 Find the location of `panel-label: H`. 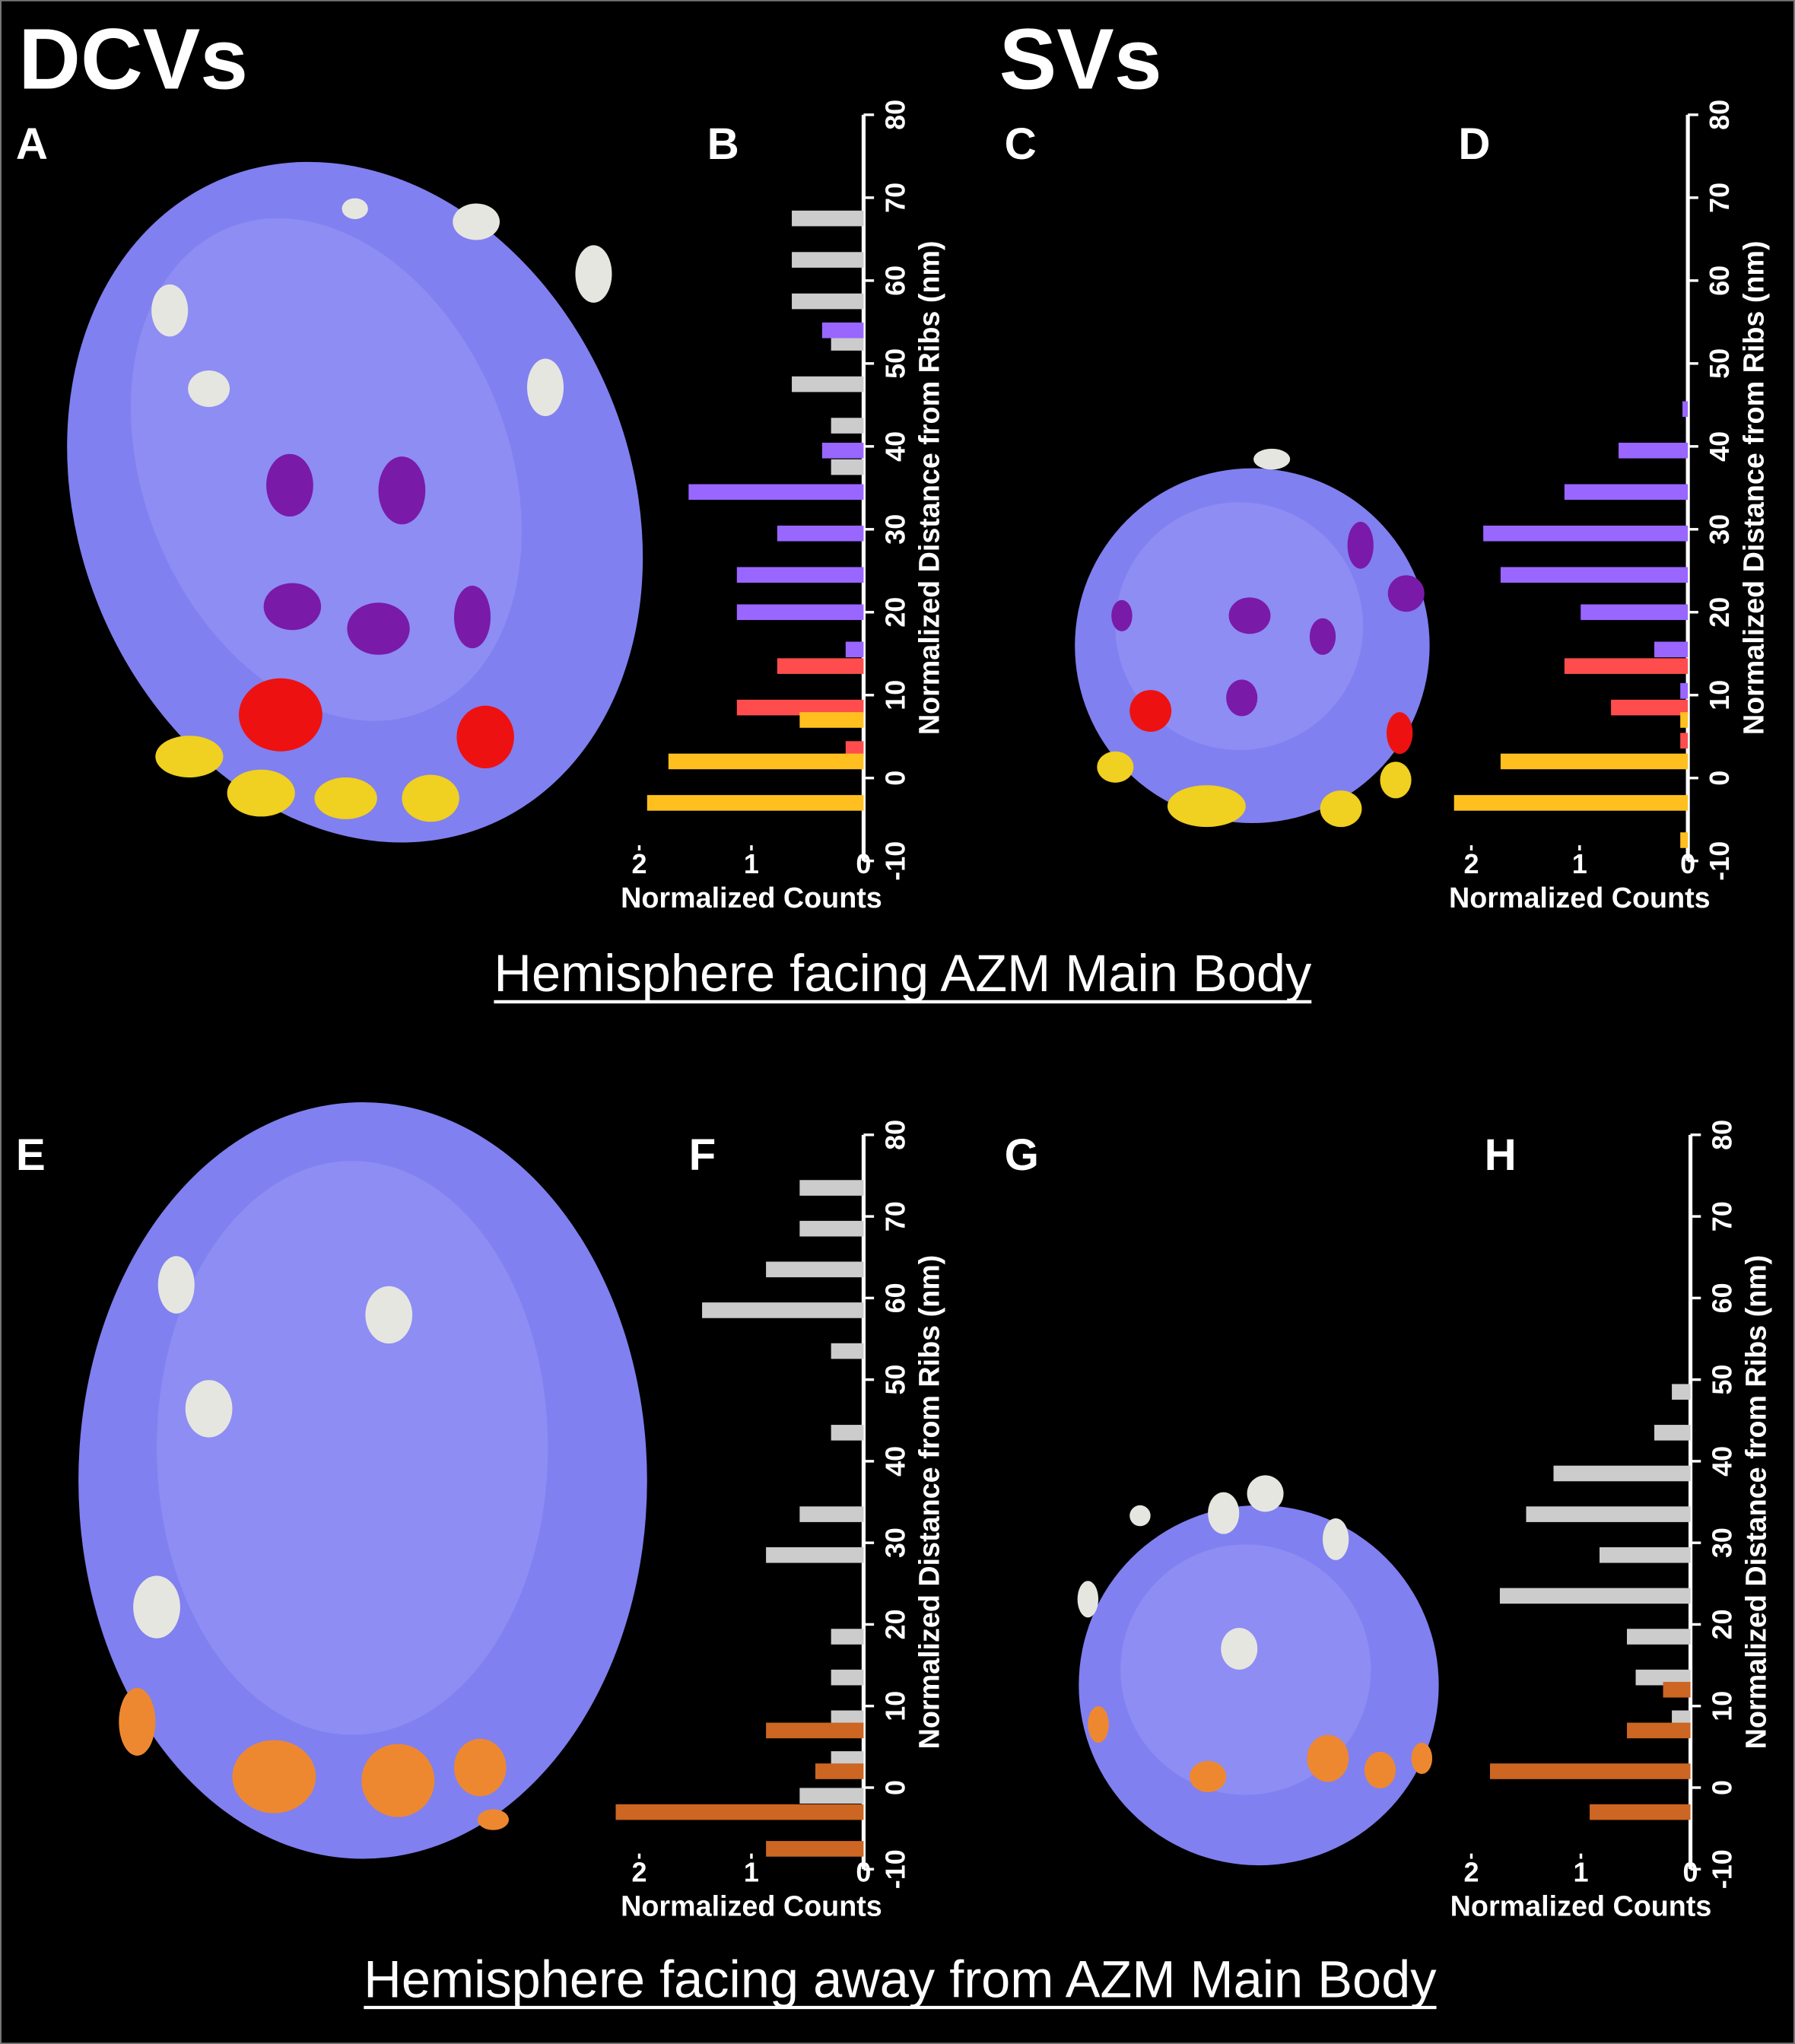

panel-label: H is located at coordinates (1501, 1155).